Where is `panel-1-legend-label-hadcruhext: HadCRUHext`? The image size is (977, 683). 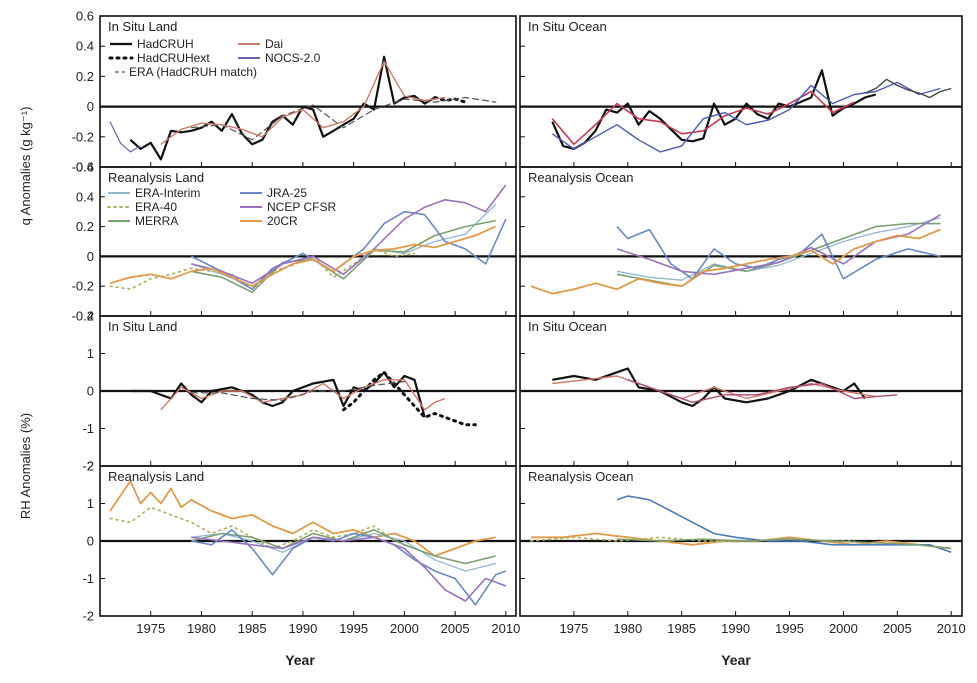 panel-1-legend-label-hadcruhext: HadCRUHext is located at coordinates (173, 58).